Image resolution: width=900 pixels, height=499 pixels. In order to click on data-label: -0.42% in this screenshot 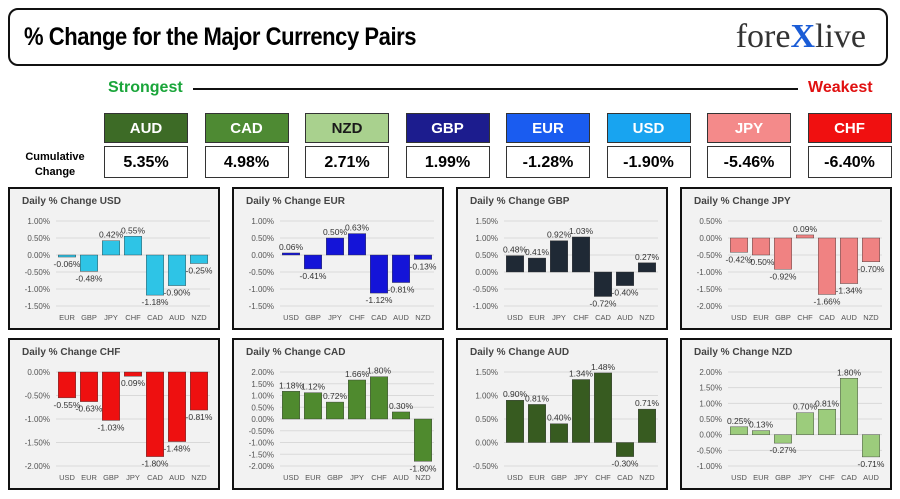, I will do `click(739, 259)`.